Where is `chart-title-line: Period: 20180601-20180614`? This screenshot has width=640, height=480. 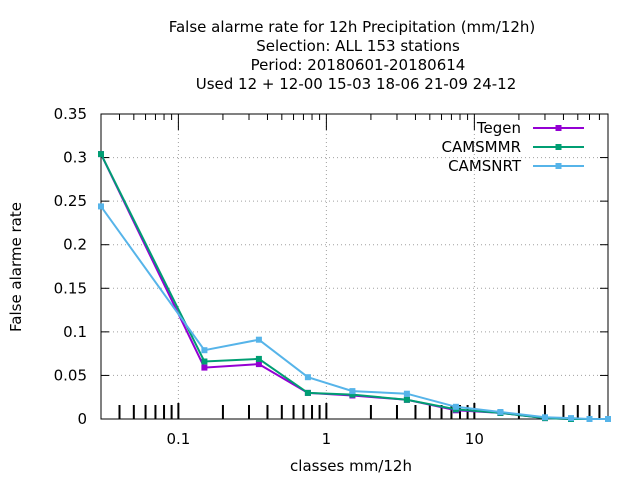
chart-title-line: Period: 20180601-20180614 is located at coordinates (358, 65).